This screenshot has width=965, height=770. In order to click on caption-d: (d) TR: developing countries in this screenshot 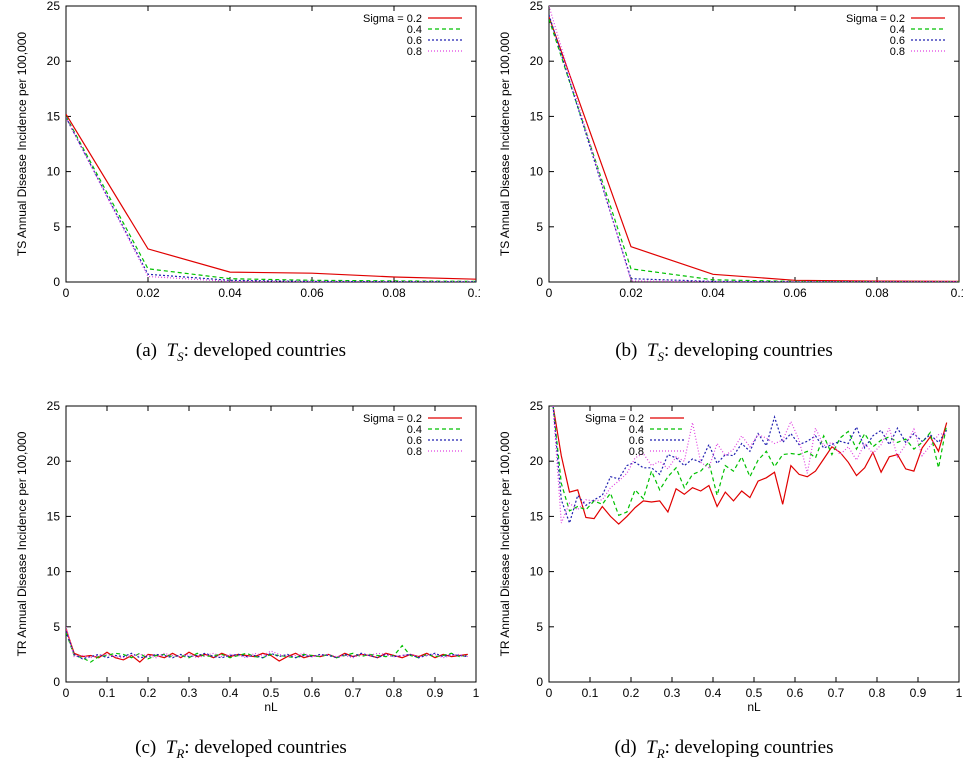, I will do `click(724, 749)`.